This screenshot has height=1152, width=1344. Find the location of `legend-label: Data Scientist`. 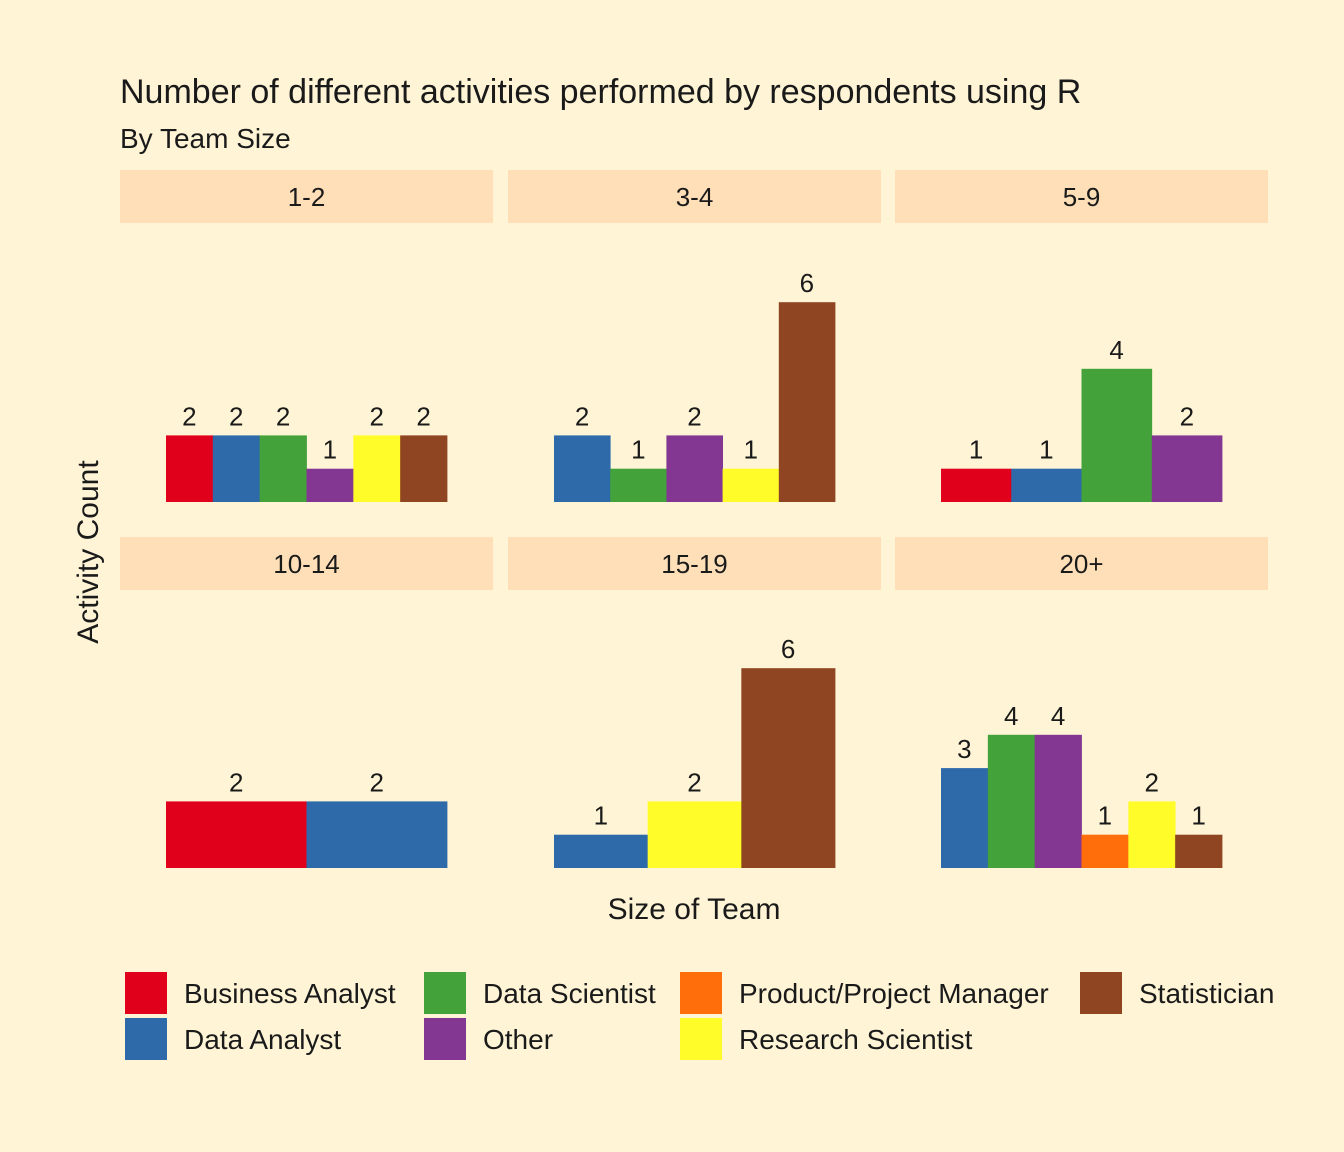

legend-label: Data Scientist is located at coordinates (569, 993).